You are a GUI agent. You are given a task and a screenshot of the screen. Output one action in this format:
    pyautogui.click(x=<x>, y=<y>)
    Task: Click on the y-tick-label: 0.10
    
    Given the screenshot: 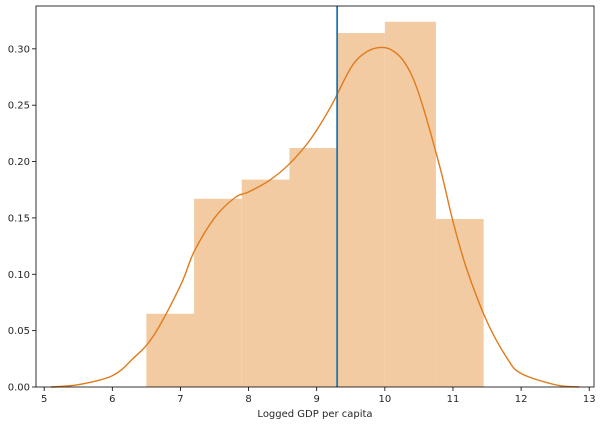 What is the action you would take?
    pyautogui.click(x=19, y=275)
    